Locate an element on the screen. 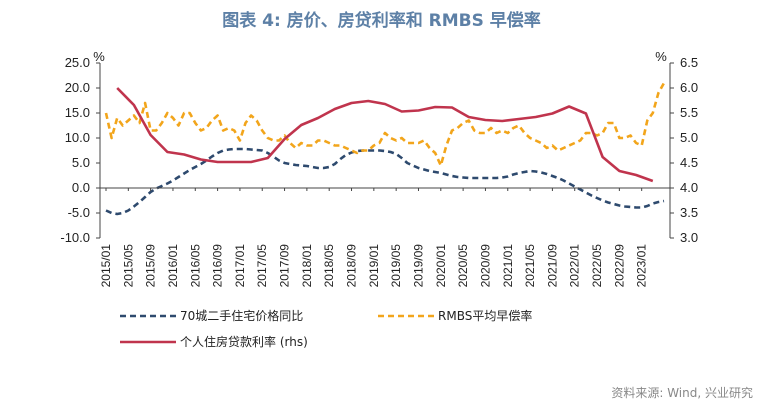  x-tick-label: 2017/05 is located at coordinates (262, 266).